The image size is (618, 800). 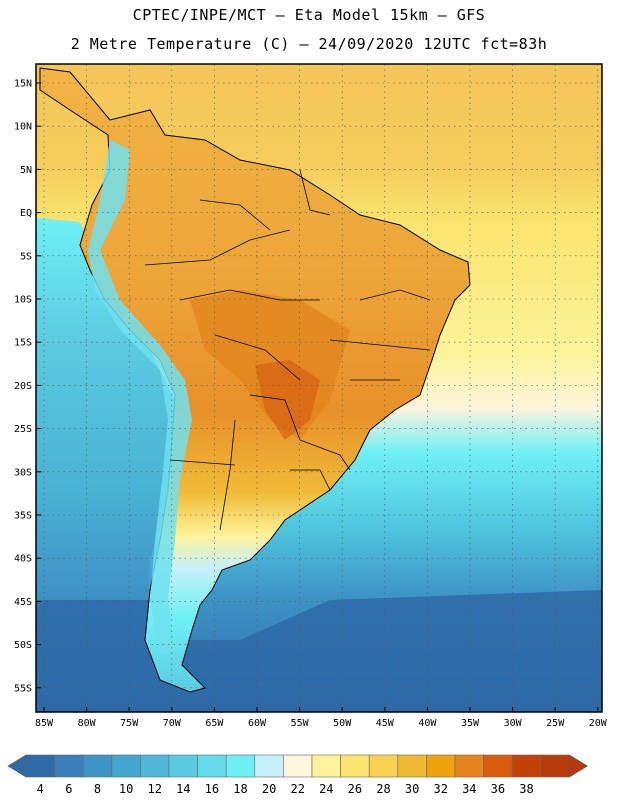 What do you see at coordinates (383, 789) in the screenshot?
I see `colorbar-label: 28` at bounding box center [383, 789].